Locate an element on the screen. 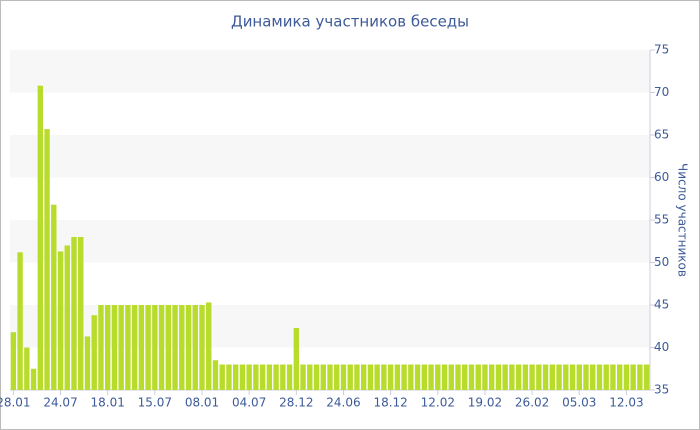  x-tick-label: 24.06 is located at coordinates (343, 403).